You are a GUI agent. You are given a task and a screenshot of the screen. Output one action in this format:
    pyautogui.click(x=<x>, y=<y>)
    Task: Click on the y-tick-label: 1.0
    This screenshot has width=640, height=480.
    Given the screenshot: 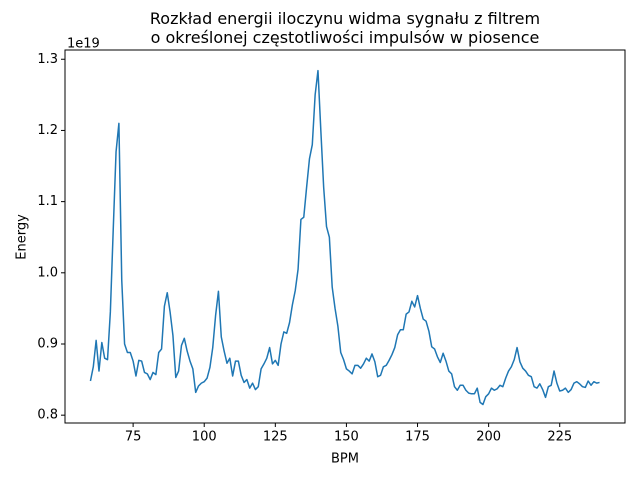 What is the action you would take?
    pyautogui.click(x=47, y=272)
    